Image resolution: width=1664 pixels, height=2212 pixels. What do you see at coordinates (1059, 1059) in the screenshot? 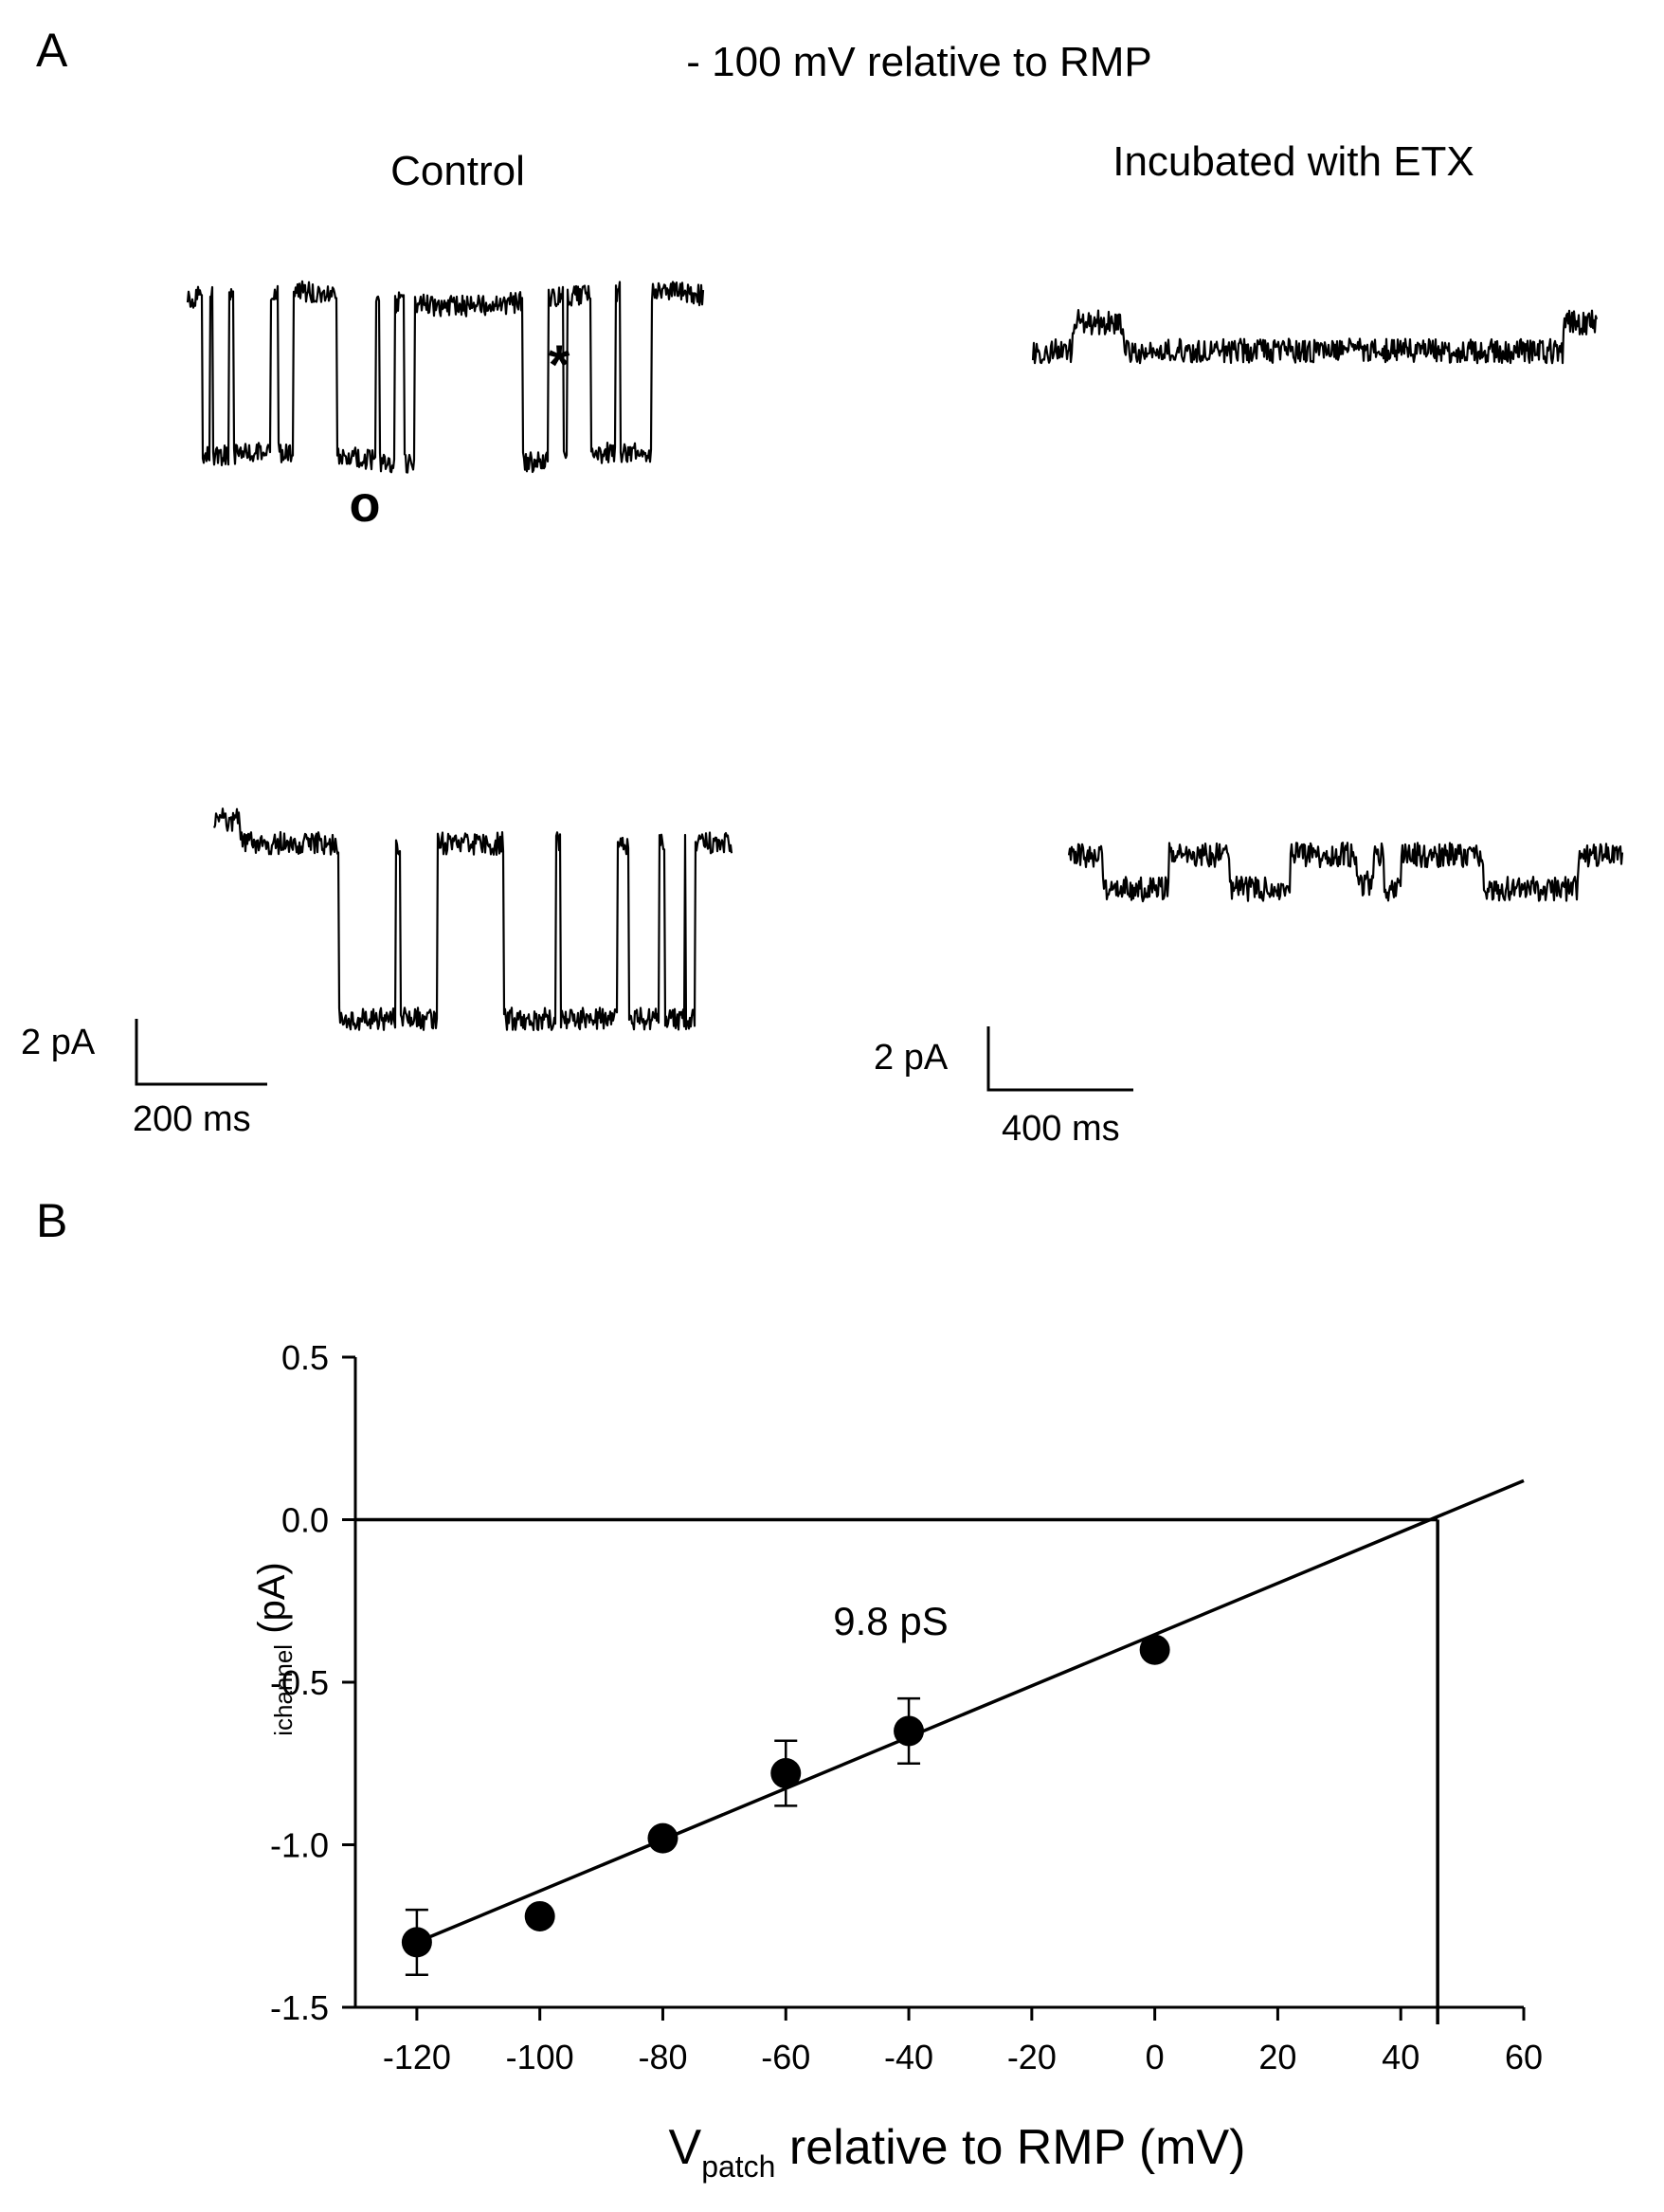
I see `etx-scale-bar` at bounding box center [1059, 1059].